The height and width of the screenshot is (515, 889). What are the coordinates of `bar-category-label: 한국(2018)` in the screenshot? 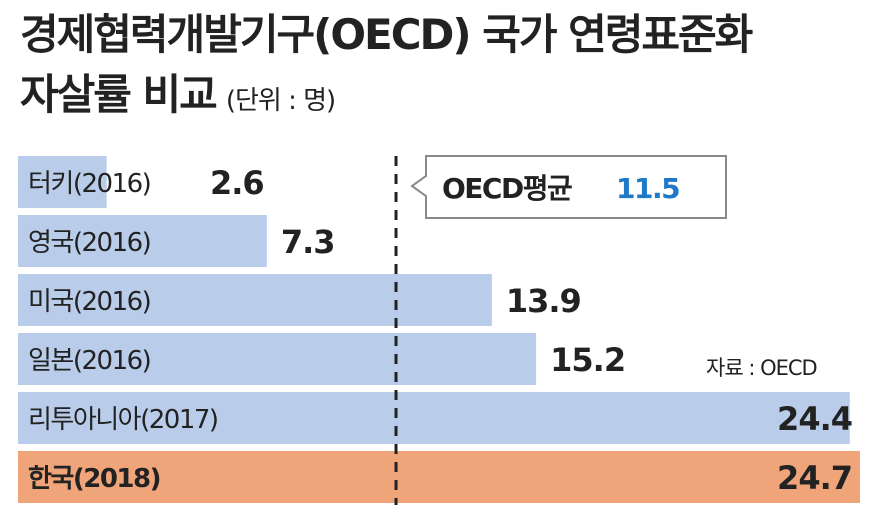 It's located at (94, 479).